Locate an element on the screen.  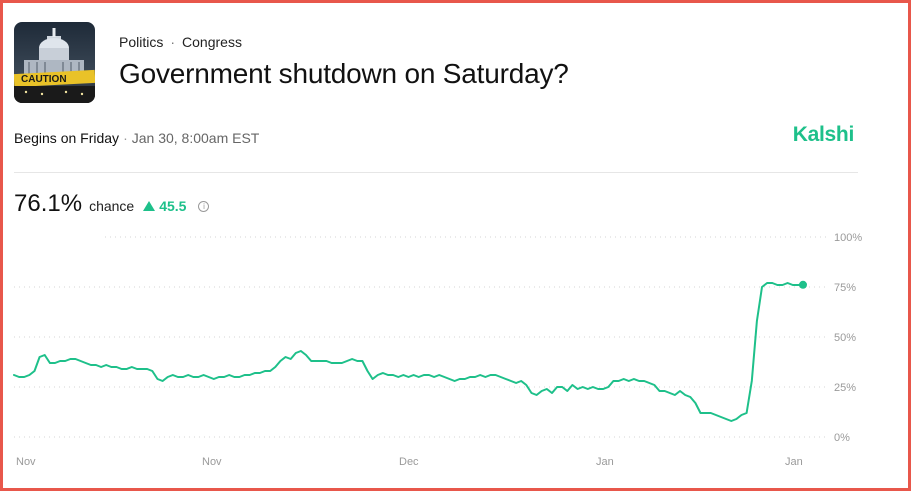
up-triangle-icon is located at coordinates (149, 206).